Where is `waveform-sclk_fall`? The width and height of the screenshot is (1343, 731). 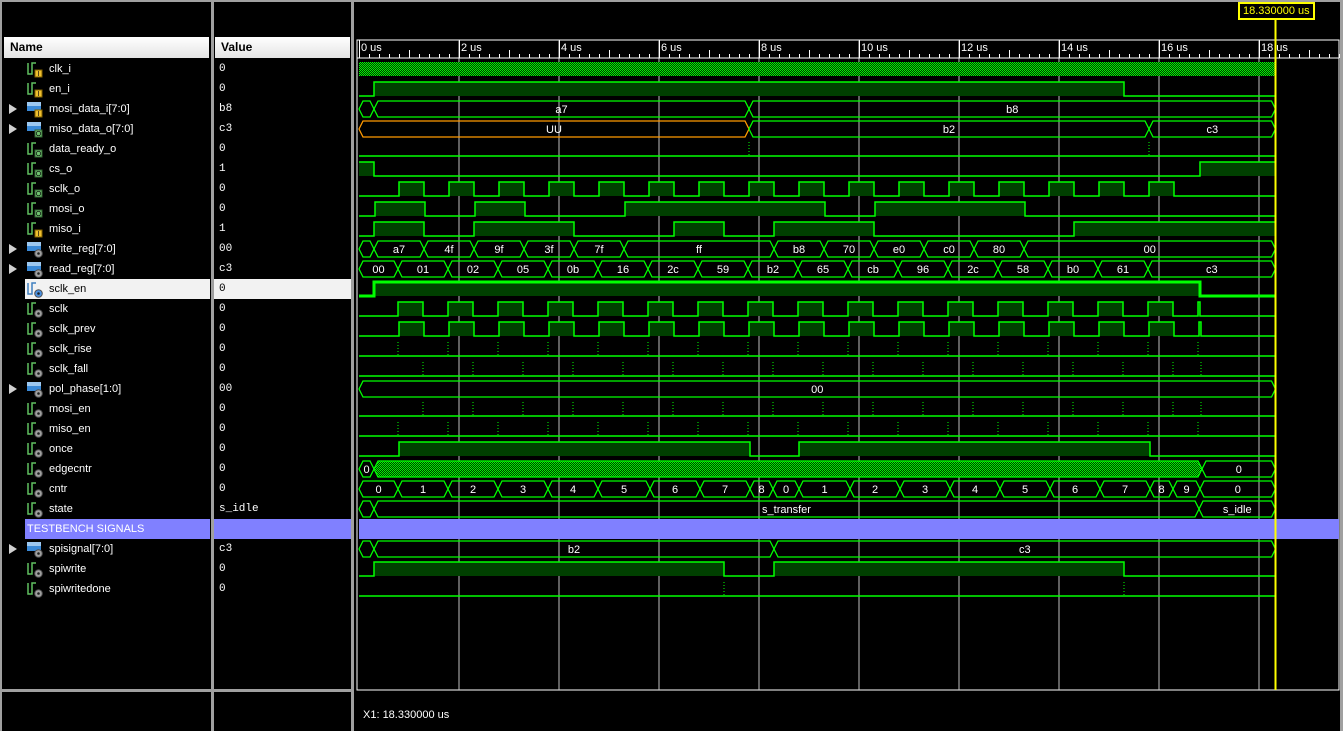 waveform-sclk_fall is located at coordinates (817, 369).